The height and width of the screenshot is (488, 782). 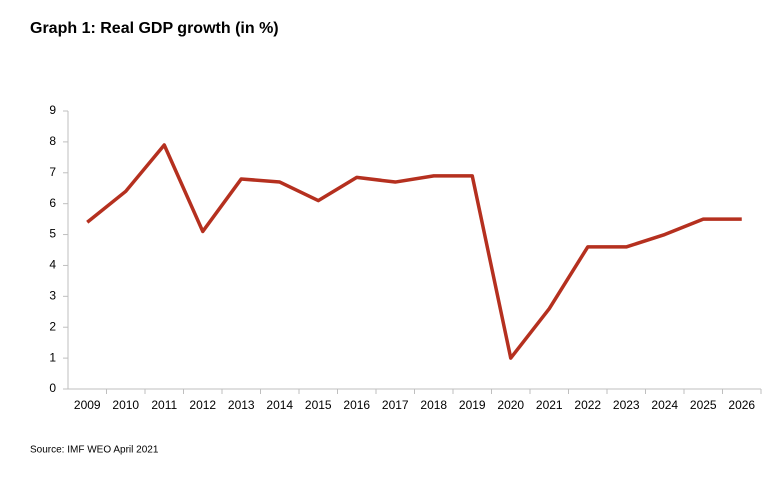 What do you see at coordinates (52, 234) in the screenshot?
I see `y-tick-label: 5` at bounding box center [52, 234].